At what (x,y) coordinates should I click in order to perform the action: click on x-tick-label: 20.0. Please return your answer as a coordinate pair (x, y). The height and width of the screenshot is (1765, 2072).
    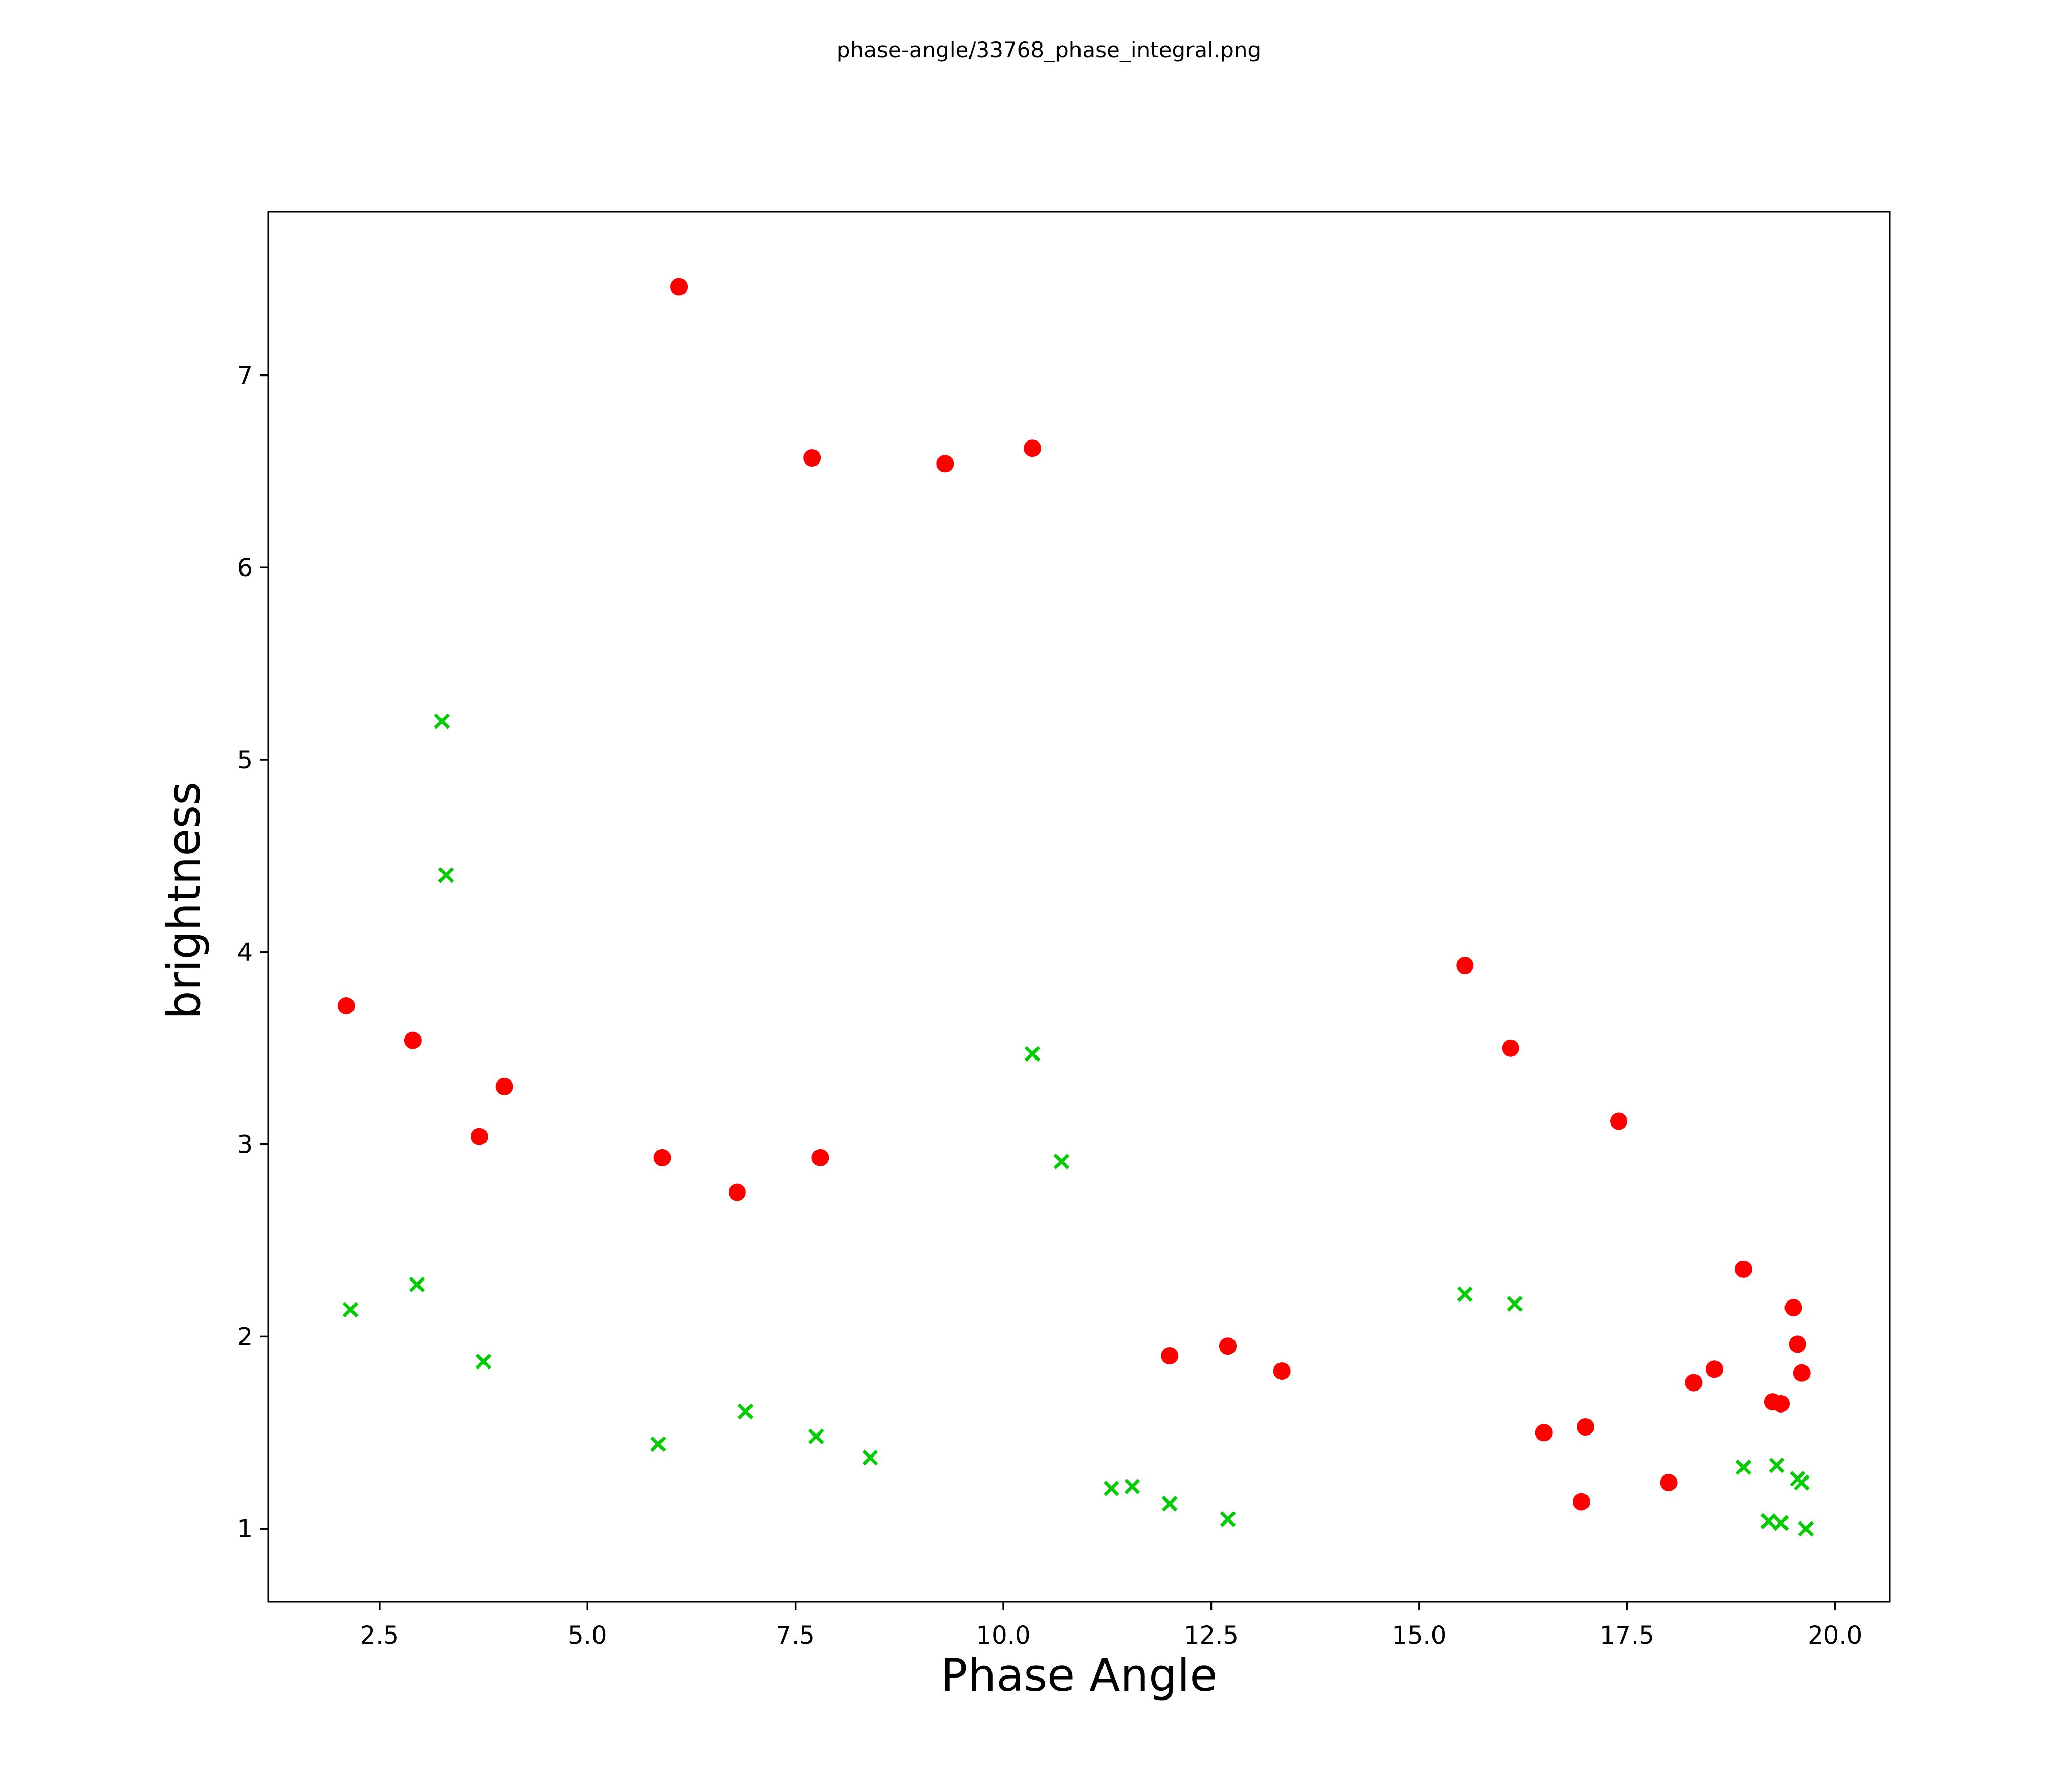
    Looking at the image, I should click on (1835, 1636).